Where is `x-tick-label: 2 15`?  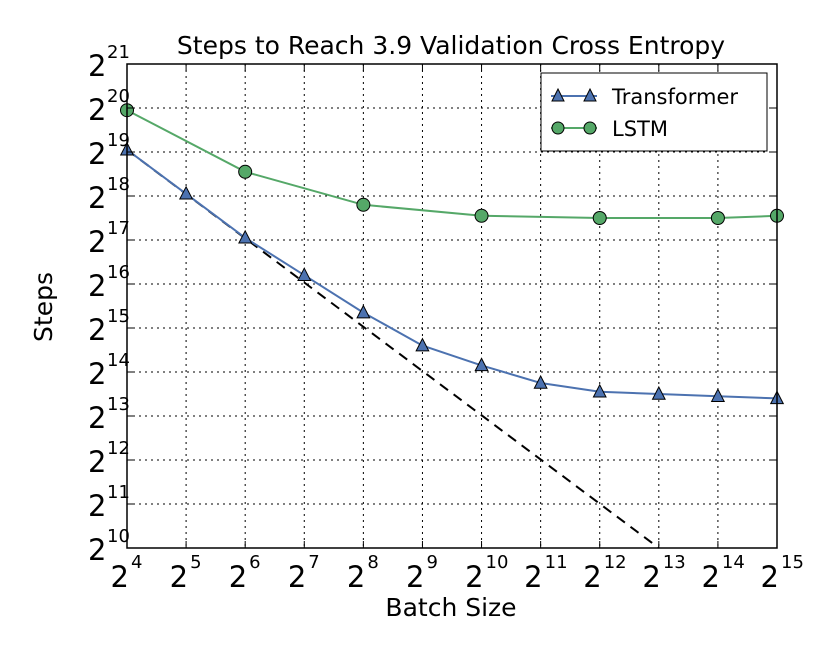 x-tick-label: 2 15 is located at coordinates (782, 573).